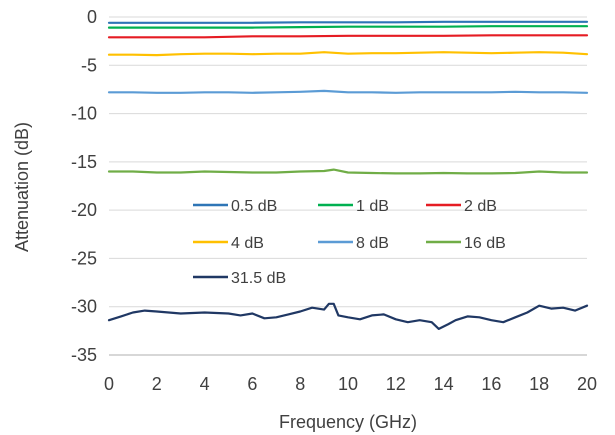 This screenshot has height=435, width=615. Describe the element at coordinates (348, 422) in the screenshot. I see `x-axis-title: Frequency (GHz)` at that location.